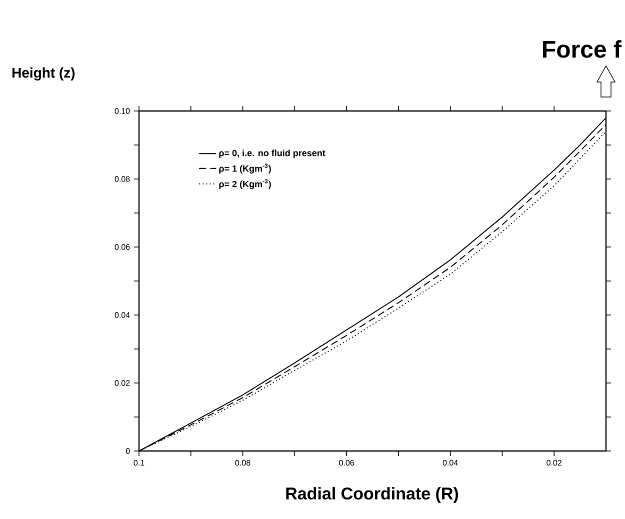 This screenshot has width=625, height=519. What do you see at coordinates (122, 179) in the screenshot?
I see `y-tick-label: 0.08` at bounding box center [122, 179].